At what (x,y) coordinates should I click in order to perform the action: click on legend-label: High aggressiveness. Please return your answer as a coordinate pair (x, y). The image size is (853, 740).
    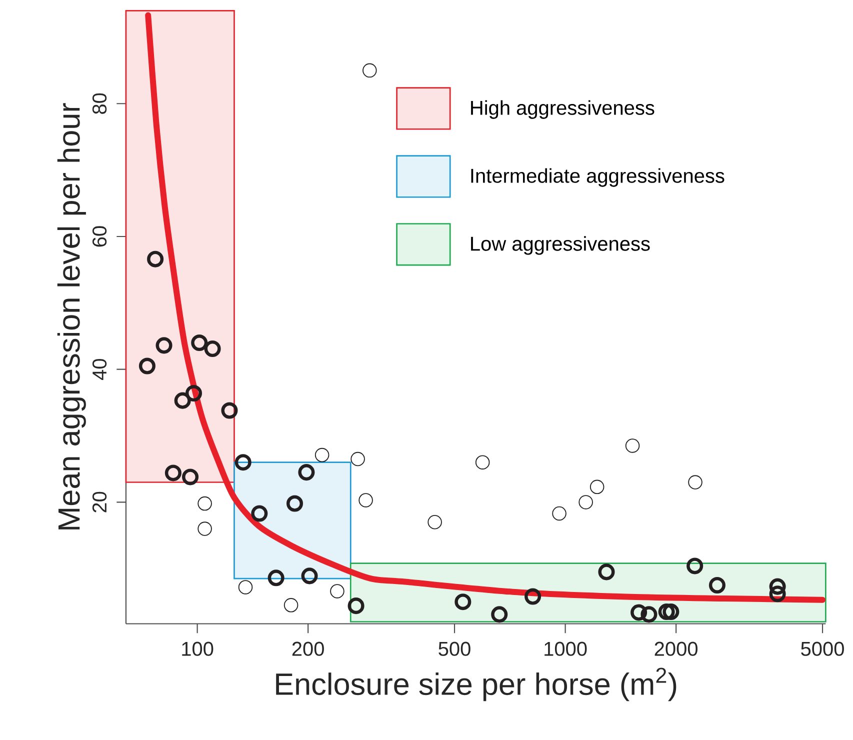
    Looking at the image, I should click on (562, 109).